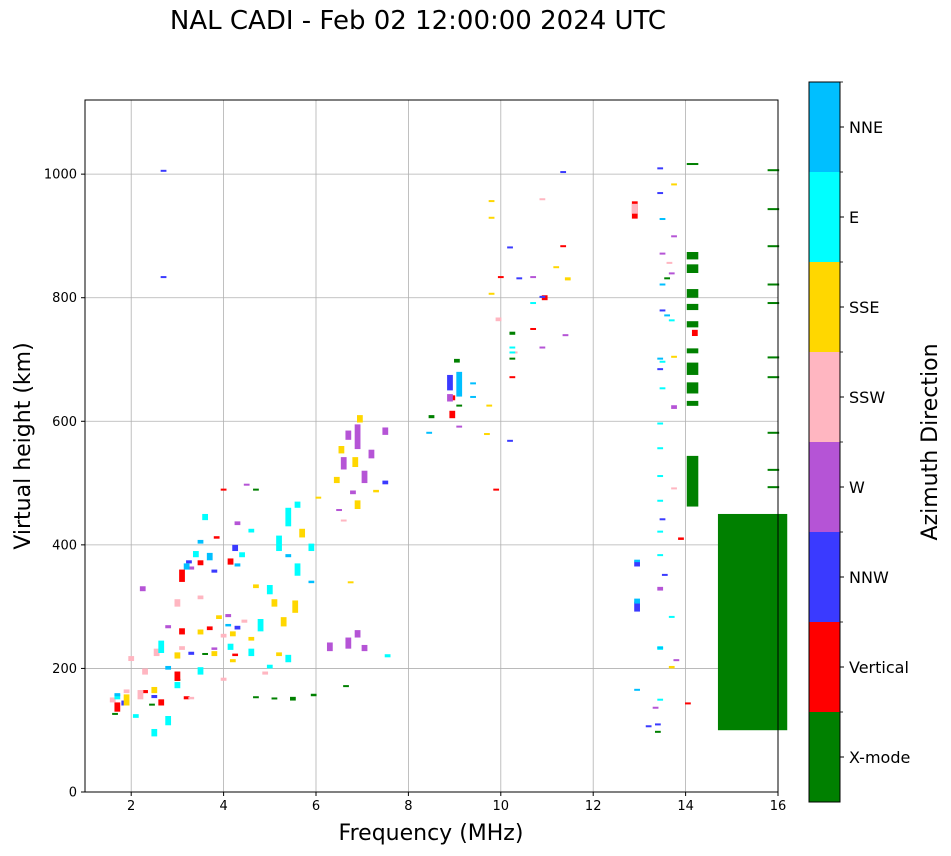 The image size is (951, 856). Describe the element at coordinates (60, 175) in the screenshot. I see `y-tick-label: 1000` at that location.